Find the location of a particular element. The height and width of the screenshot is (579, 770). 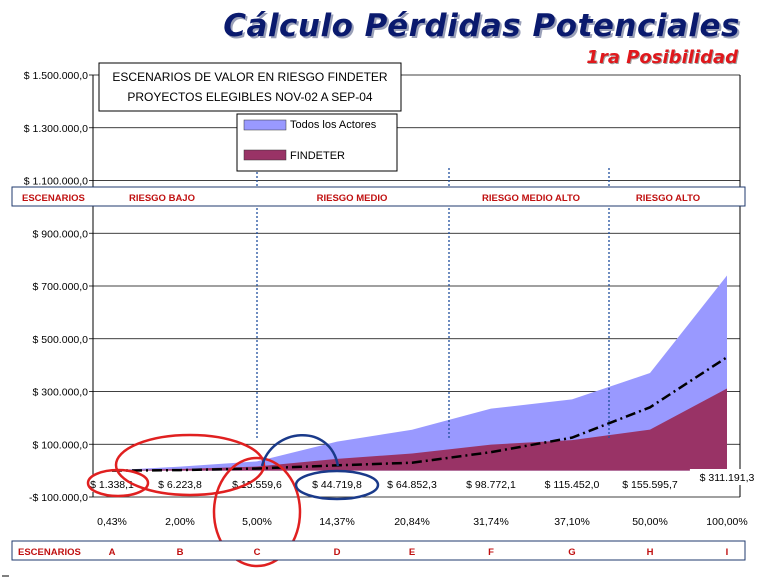

legend-label-todos: Todos los Actores is located at coordinates (333, 125).